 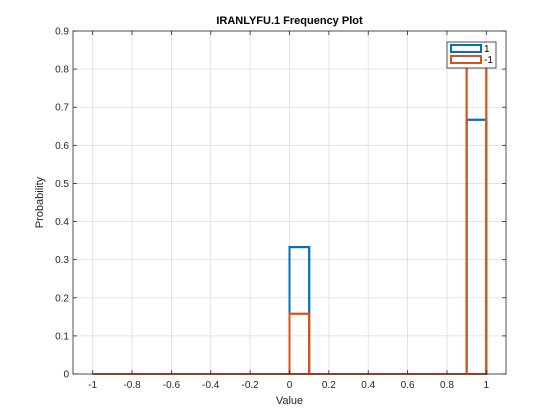 I want to click on x-tick-label: -1, so click(x=92, y=385).